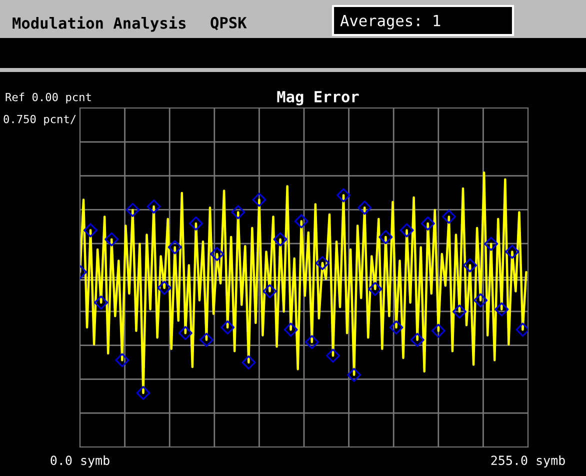 The image size is (586, 476). Describe the element at coordinates (99, 24) in the screenshot. I see `text: Modulation Analysis` at that location.